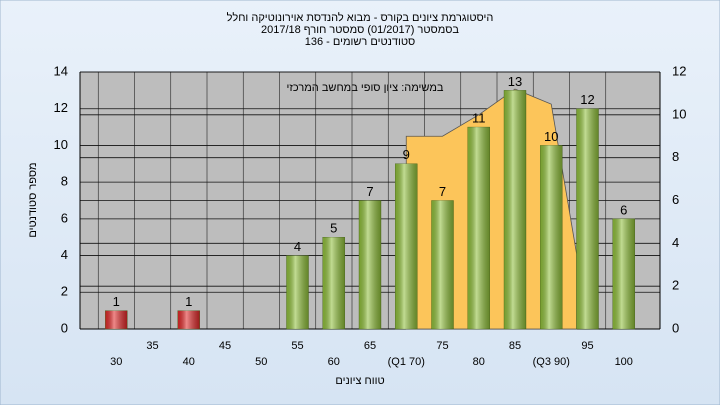  I want to click on data-label: 6, so click(623, 209).